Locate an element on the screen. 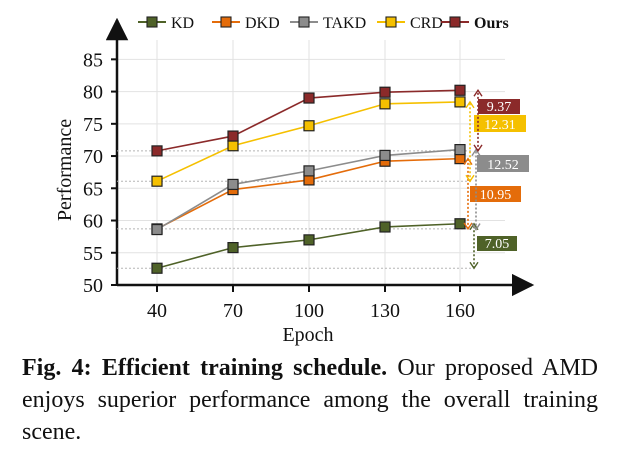 The height and width of the screenshot is (467, 620). x-axis-label: Epoch is located at coordinates (307, 335).